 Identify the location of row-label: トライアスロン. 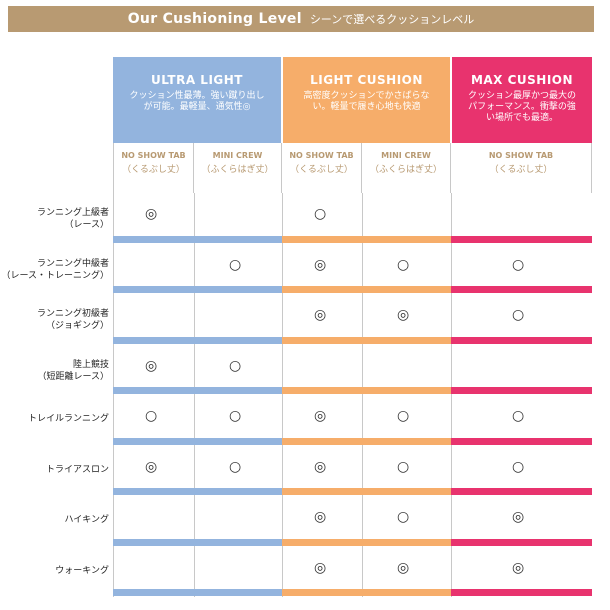
(77, 469).